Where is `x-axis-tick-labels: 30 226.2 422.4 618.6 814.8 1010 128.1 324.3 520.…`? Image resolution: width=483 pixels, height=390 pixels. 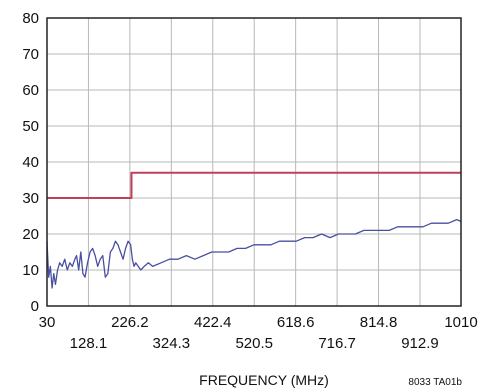 x-axis-tick-labels: 30 226.2 422.4 618.6 814.8 1010 128.1 324.3 520.… is located at coordinates (258, 333).